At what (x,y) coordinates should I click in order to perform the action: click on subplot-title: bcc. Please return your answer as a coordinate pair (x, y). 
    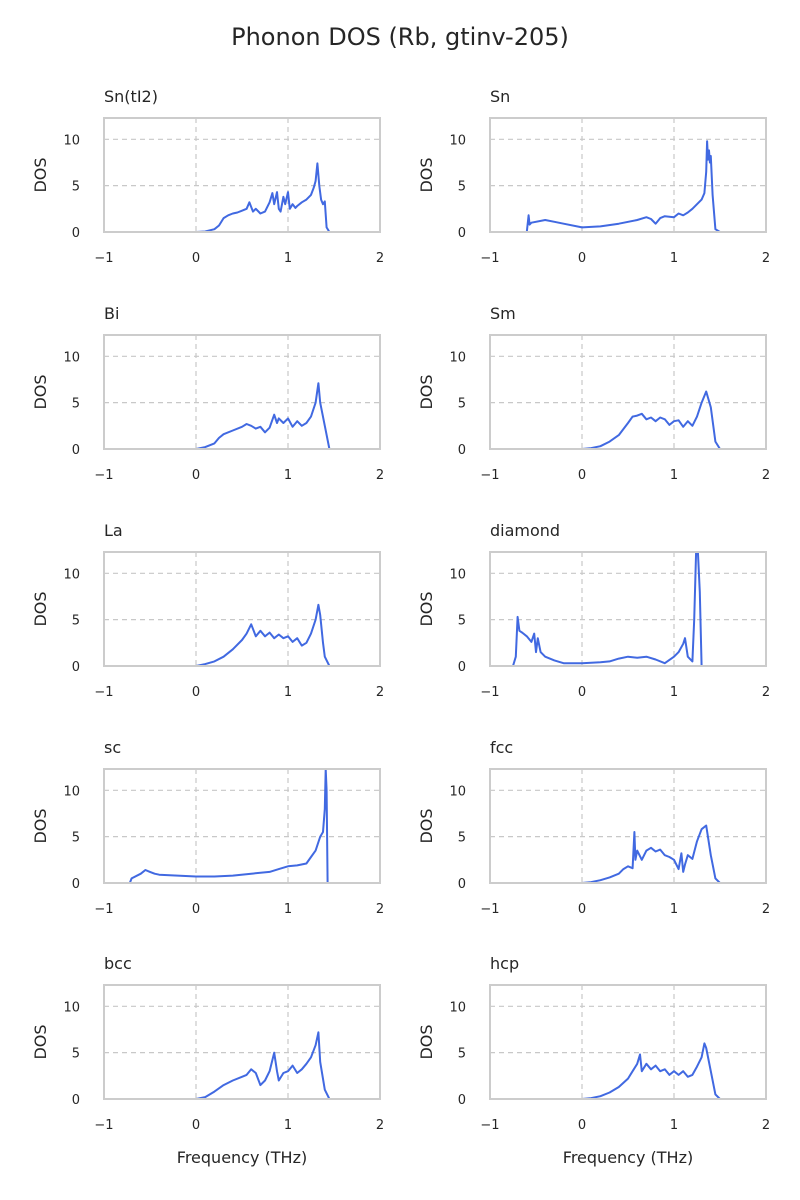
    Looking at the image, I should click on (118, 963).